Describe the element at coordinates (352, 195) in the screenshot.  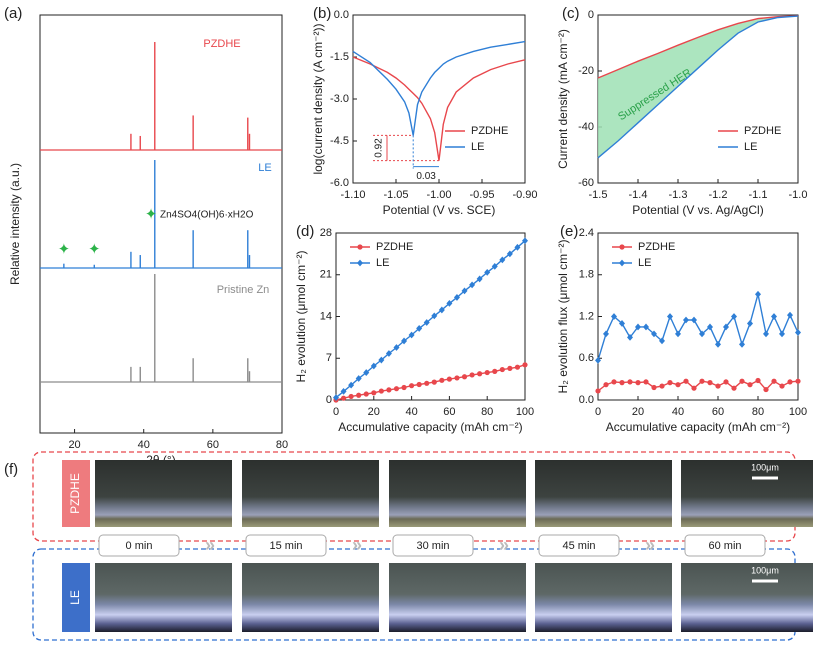
I see `x-tick-label: -1.10` at that location.